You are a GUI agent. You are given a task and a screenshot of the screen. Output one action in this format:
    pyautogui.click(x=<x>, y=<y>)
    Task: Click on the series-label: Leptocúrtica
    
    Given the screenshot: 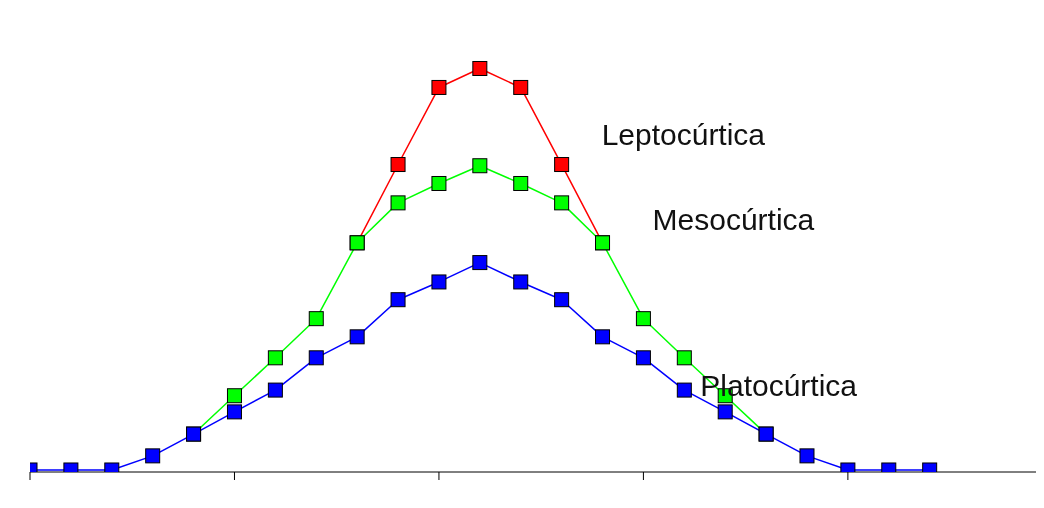 What is the action you would take?
    pyautogui.click(x=683, y=134)
    